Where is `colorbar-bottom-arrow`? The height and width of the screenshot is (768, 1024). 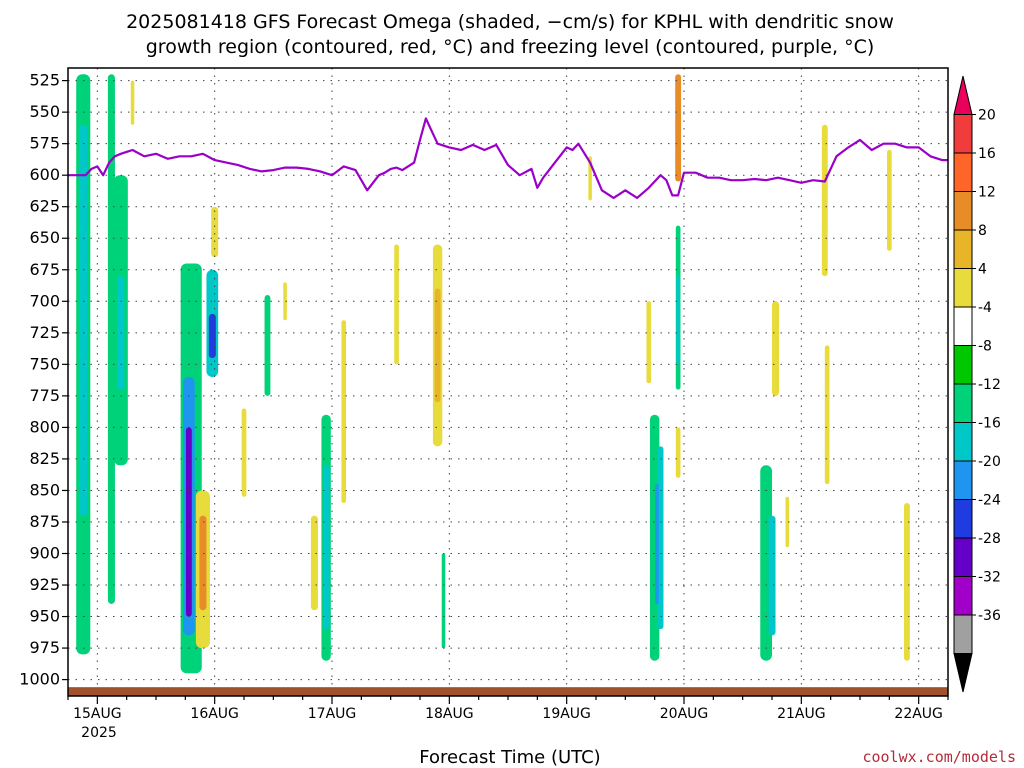
colorbar-bottom-arrow is located at coordinates (963, 673).